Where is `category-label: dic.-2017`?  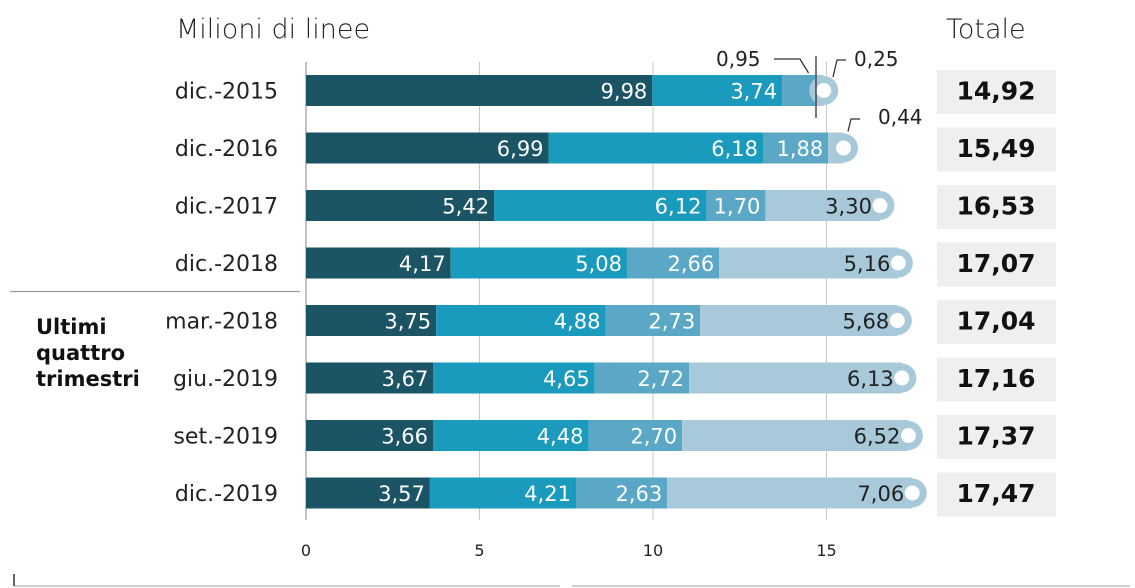
category-label: dic.-2017 is located at coordinates (226, 207).